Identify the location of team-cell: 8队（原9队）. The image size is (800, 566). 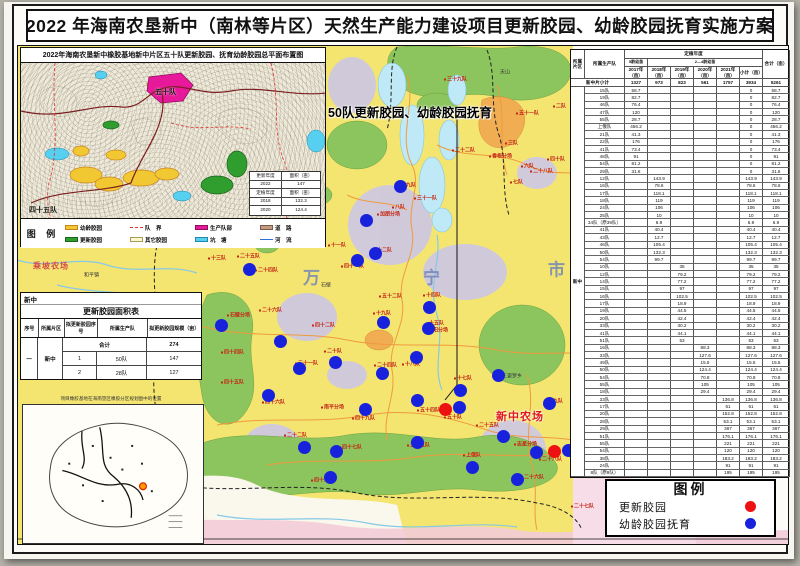
(605, 473).